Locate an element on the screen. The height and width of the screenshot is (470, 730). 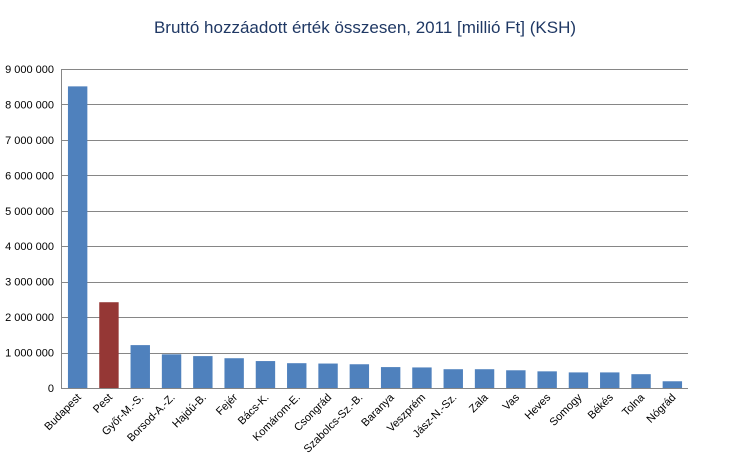
bar-Heves is located at coordinates (547, 379).